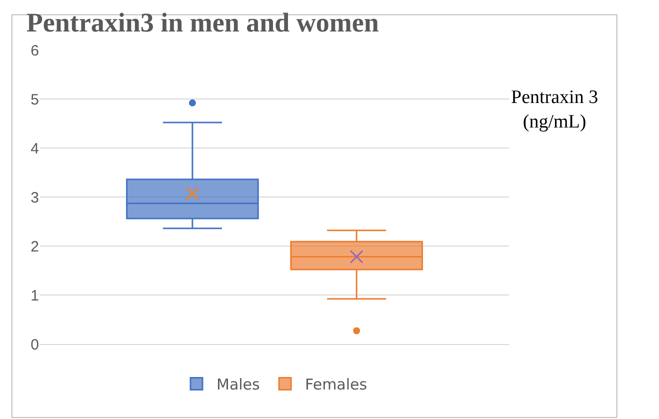  What do you see at coordinates (34, 345) in the screenshot?
I see `y-tick-label: 0` at bounding box center [34, 345].